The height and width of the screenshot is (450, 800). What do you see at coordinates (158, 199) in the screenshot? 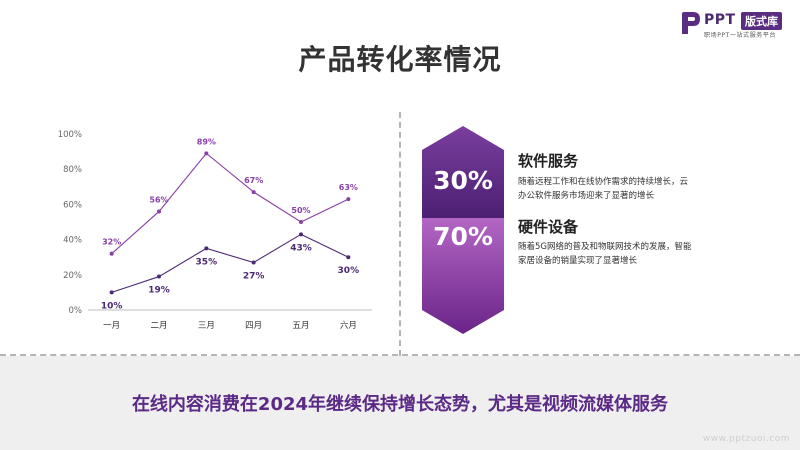
I see `data-label: 56%` at bounding box center [158, 199].